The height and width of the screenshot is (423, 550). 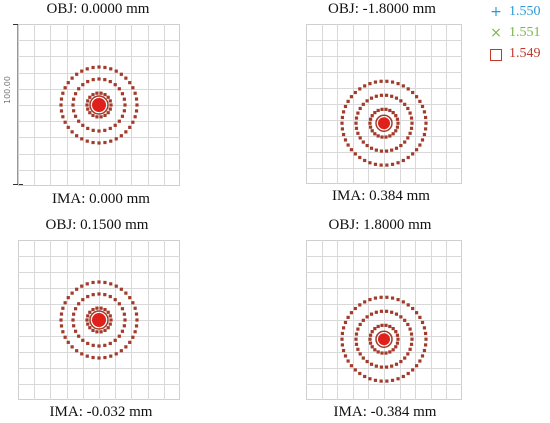 What do you see at coordinates (384, 320) in the screenshot?
I see `spot-panel-br` at bounding box center [384, 320].